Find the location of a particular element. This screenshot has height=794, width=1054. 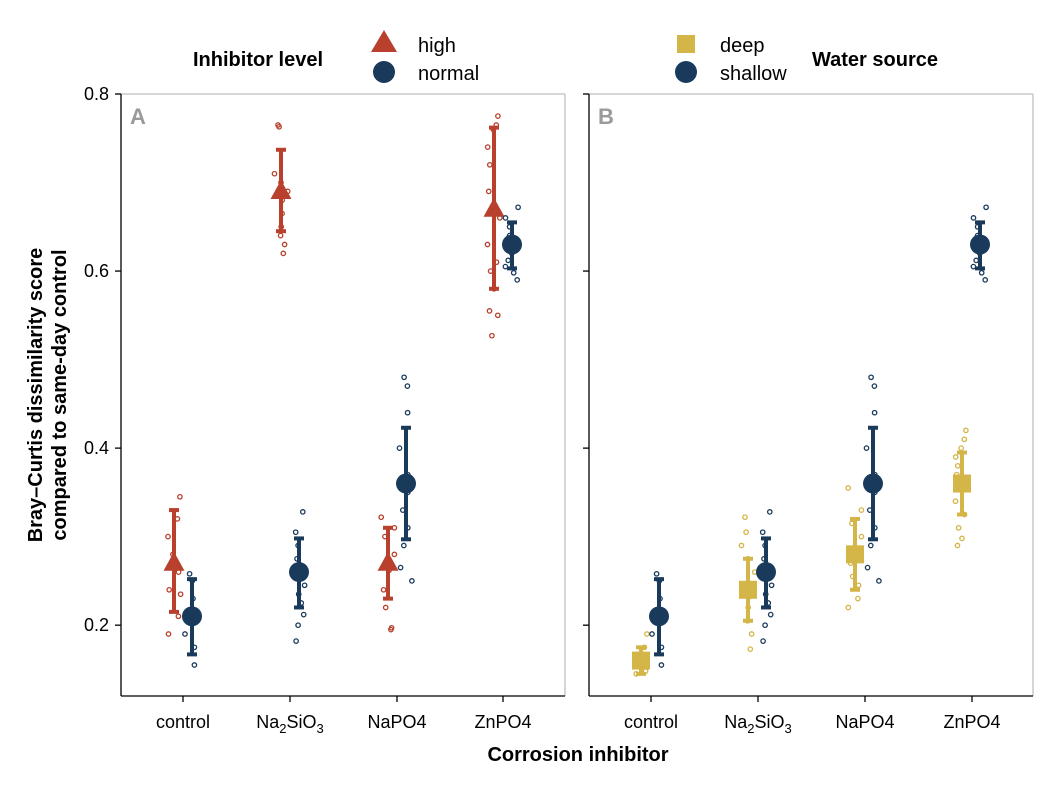

y-axis-title-line2: compared to same-day control is located at coordinates (60, 394).